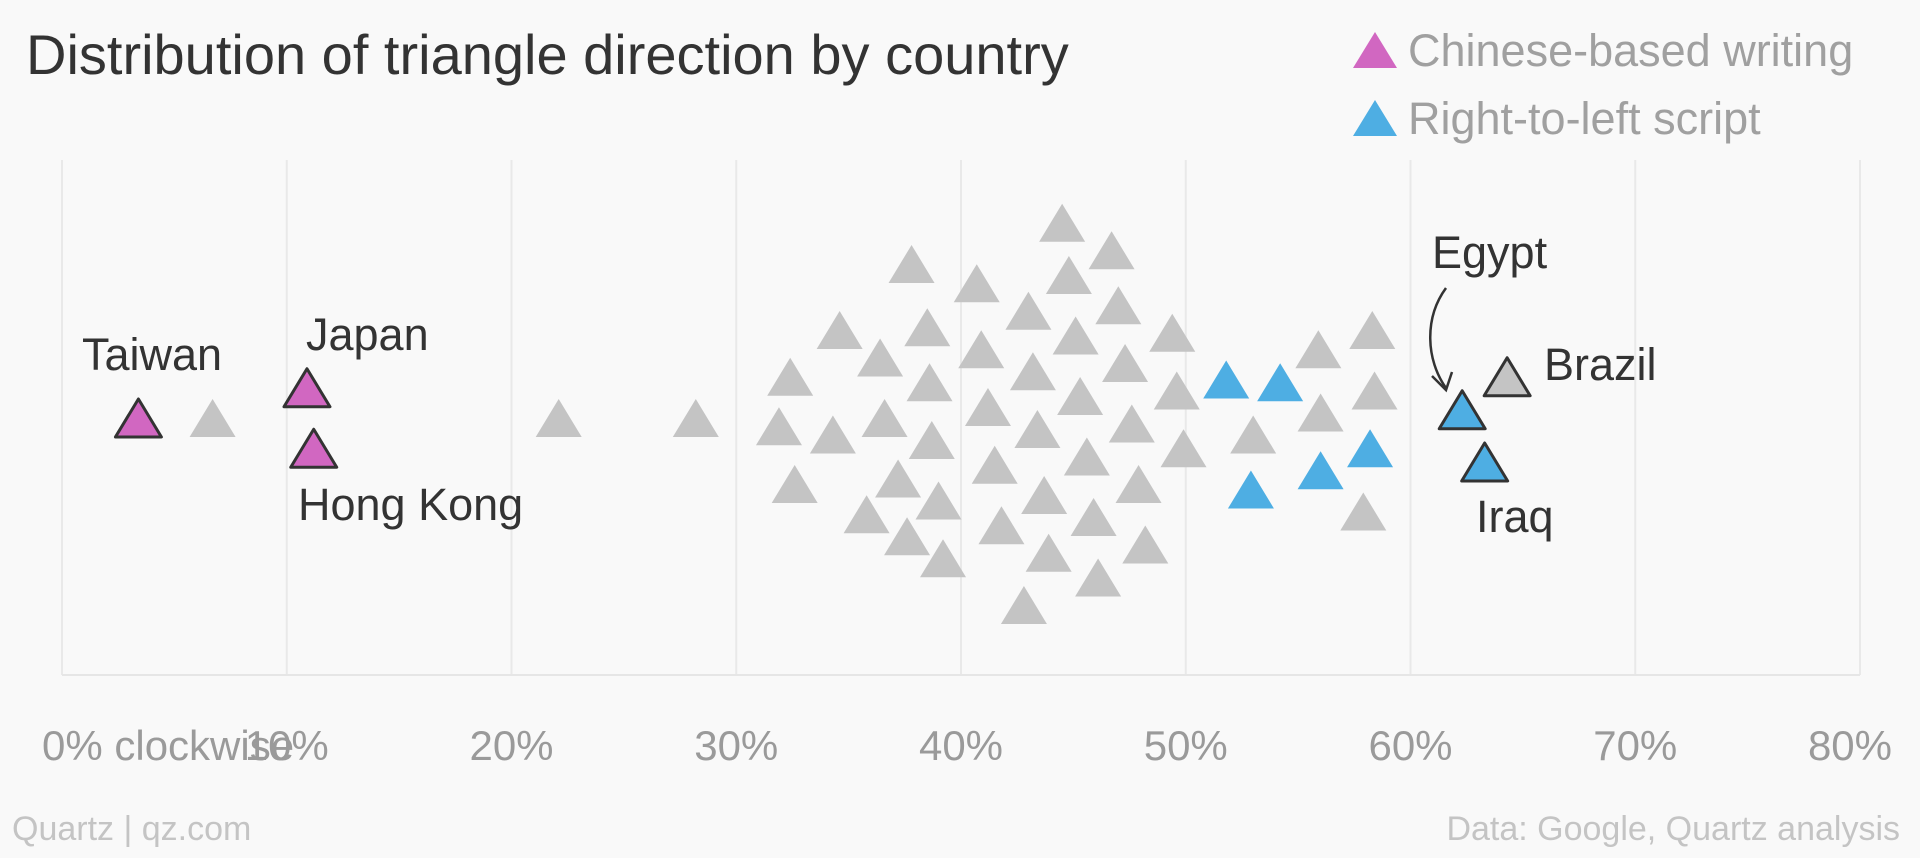 The width and height of the screenshot is (1920, 858). What do you see at coordinates (1375, 50) in the screenshot?
I see `legend-swatch-chinese` at bounding box center [1375, 50].